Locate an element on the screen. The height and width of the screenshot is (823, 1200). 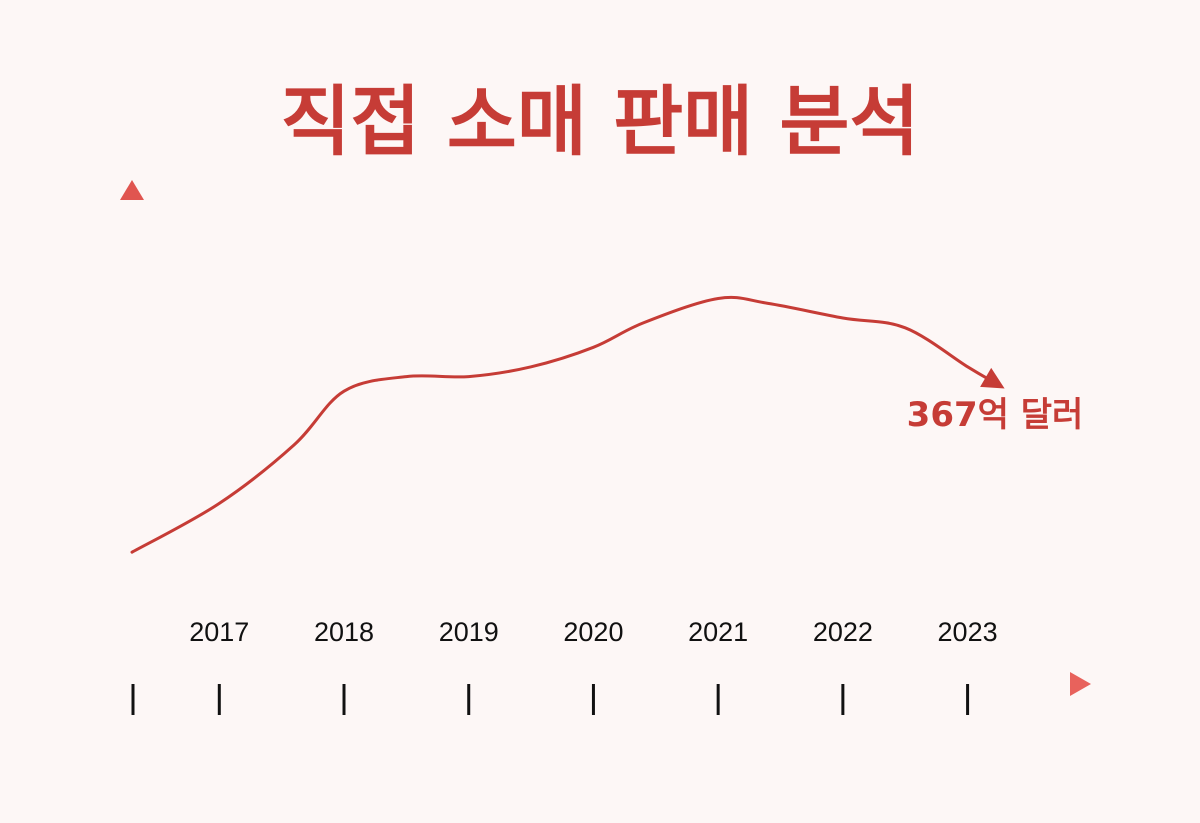
x-tick-label-2018: 2018 is located at coordinates (344, 632).